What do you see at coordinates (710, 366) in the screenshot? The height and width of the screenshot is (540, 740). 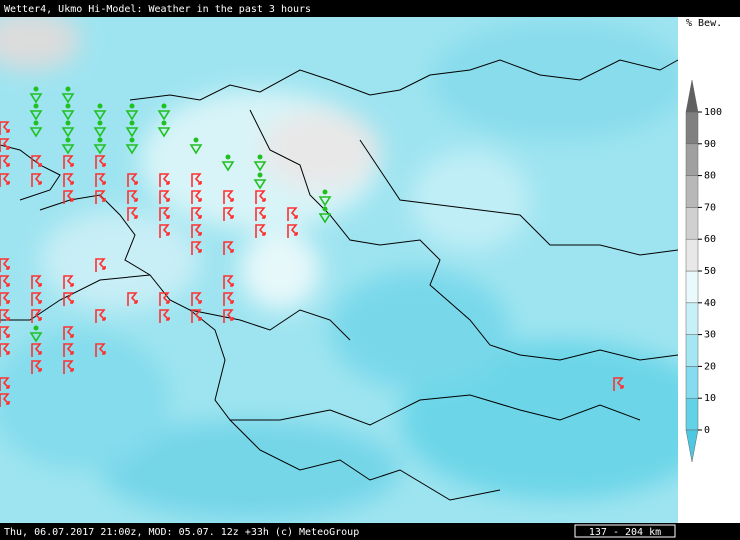 I see `legend-tick-label: 20` at bounding box center [710, 366].